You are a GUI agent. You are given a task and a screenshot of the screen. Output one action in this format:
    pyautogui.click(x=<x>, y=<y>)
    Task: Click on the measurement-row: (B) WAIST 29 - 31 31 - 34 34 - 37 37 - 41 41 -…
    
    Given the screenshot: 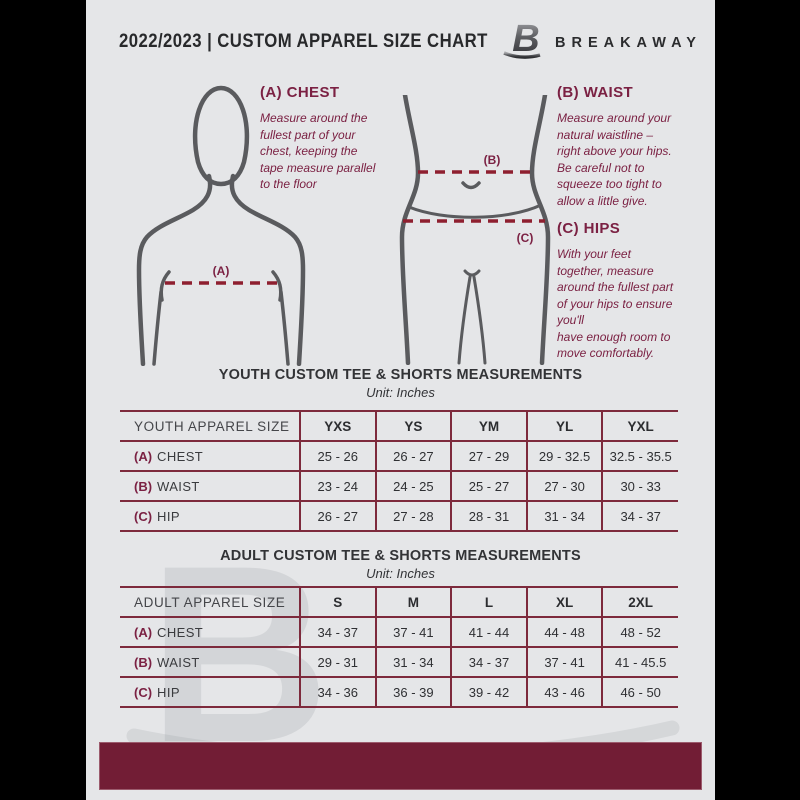 What is the action you would take?
    pyautogui.click(x=399, y=662)
    